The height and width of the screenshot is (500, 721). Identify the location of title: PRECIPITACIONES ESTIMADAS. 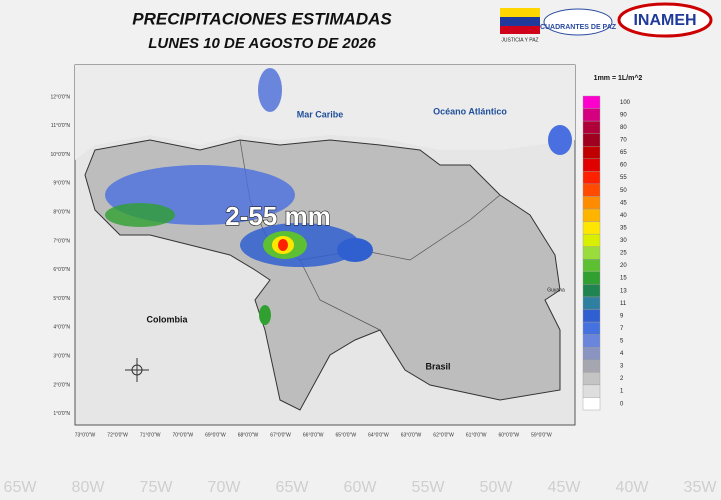
(262, 18).